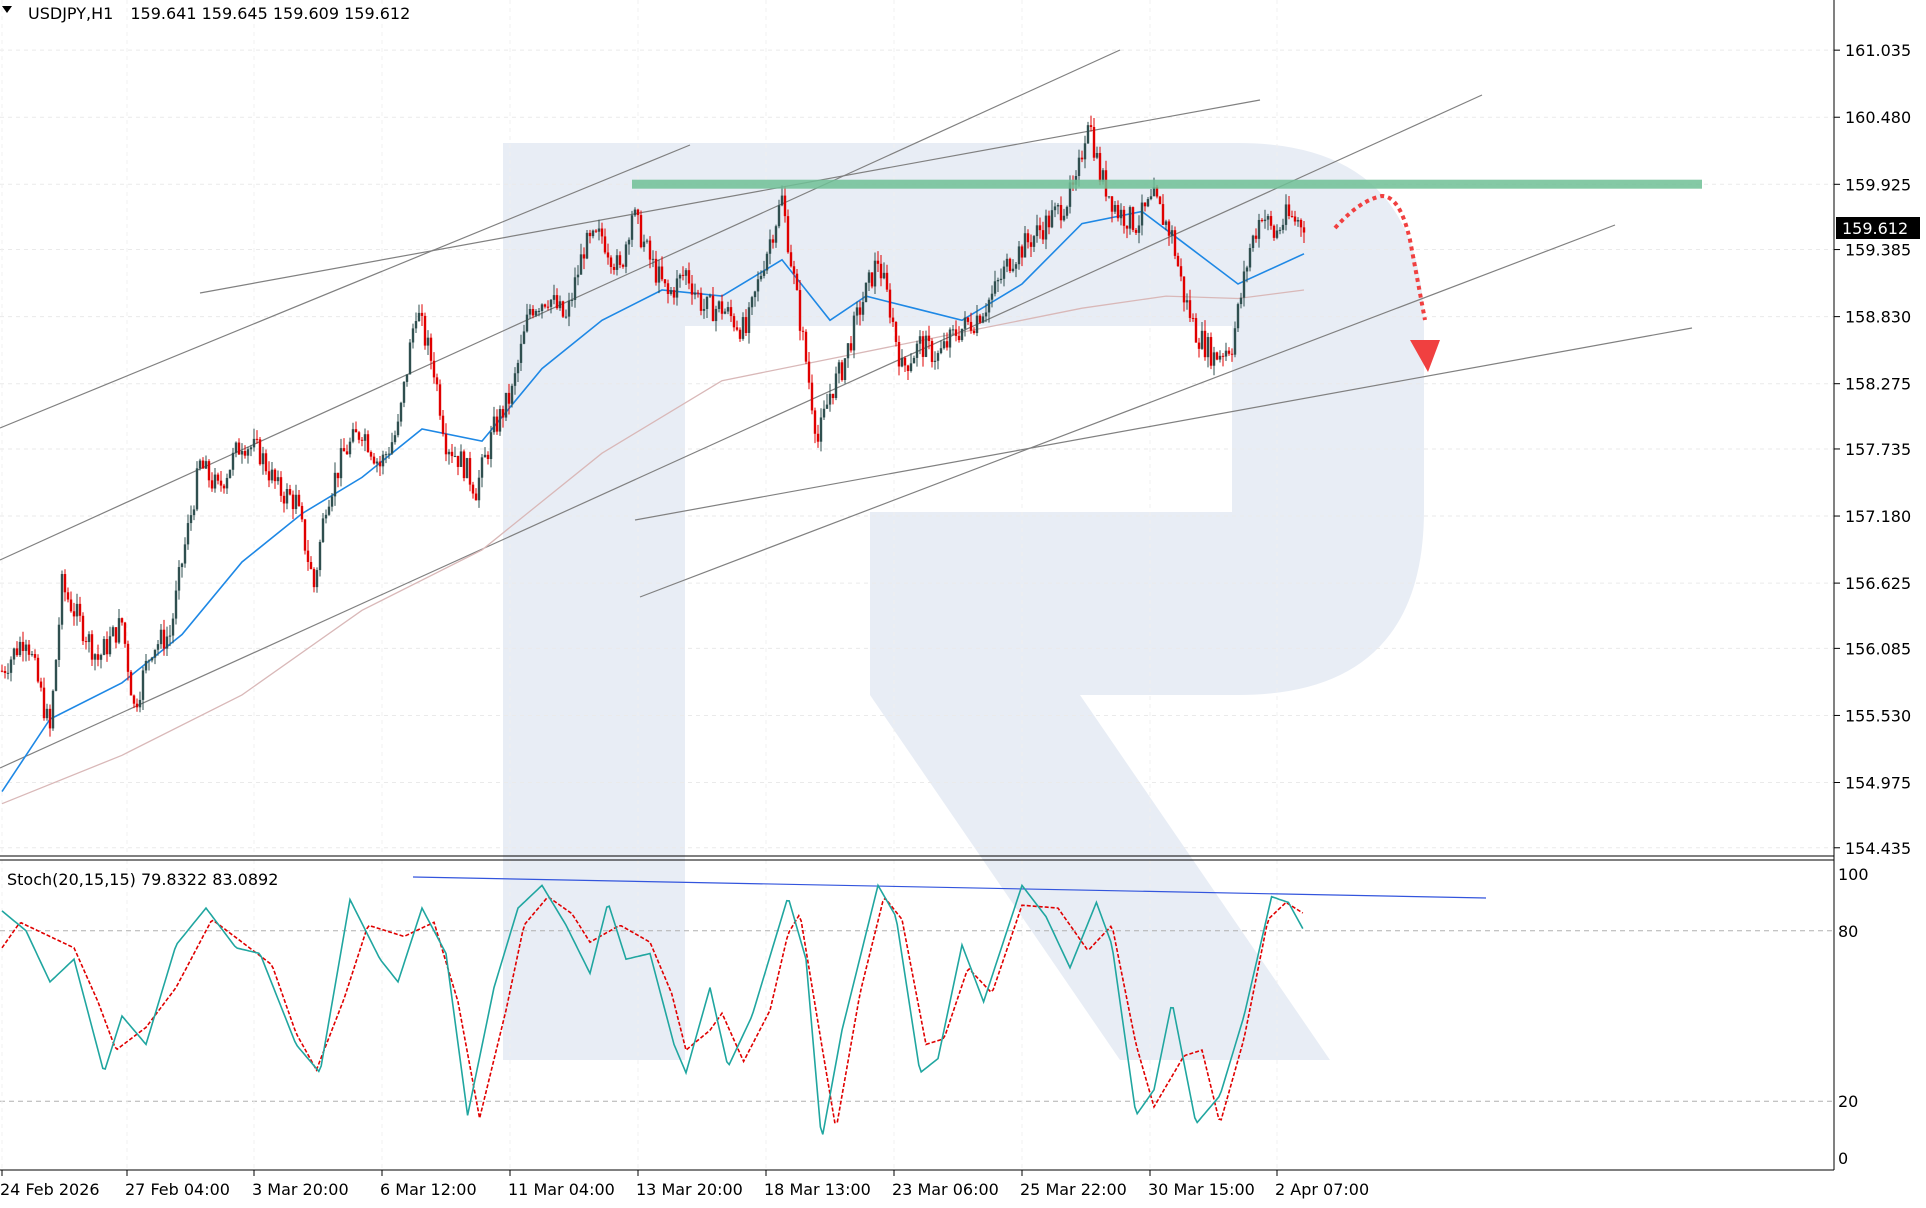 The width and height of the screenshot is (1926, 1208). What do you see at coordinates (561, 1189) in the screenshot?
I see `time-tick-label: 11 Mar 04:00` at bounding box center [561, 1189].